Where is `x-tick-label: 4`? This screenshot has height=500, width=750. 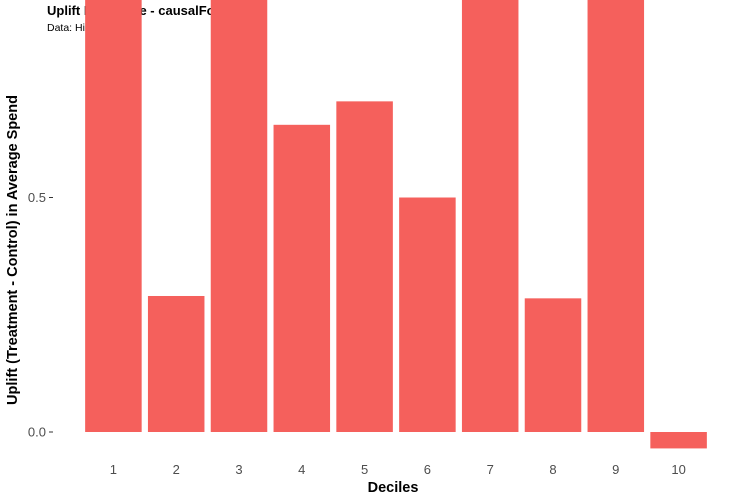
x-tick-label: 4 is located at coordinates (301, 469).